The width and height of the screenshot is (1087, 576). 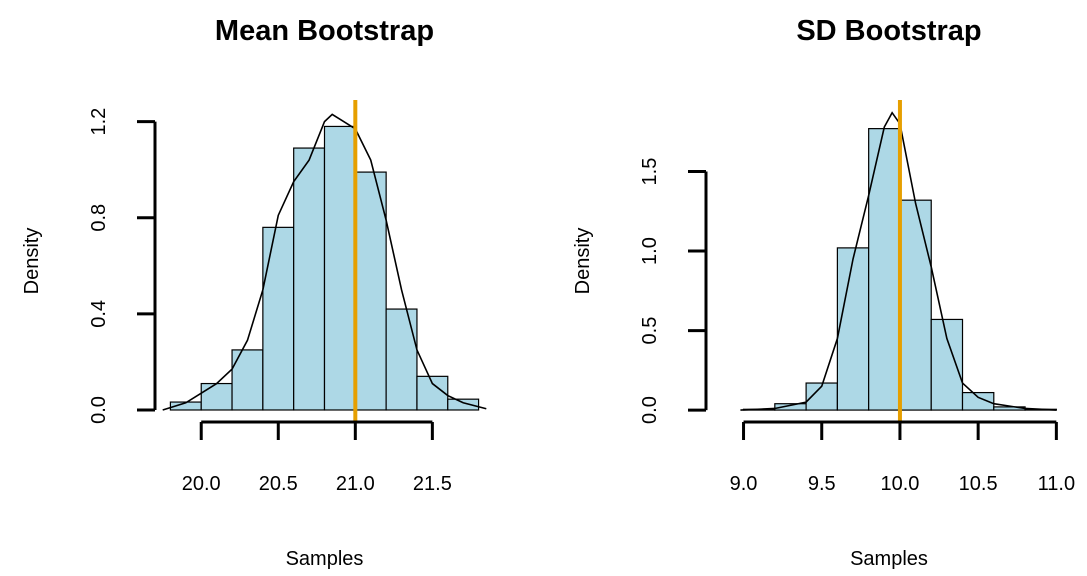 What do you see at coordinates (355, 484) in the screenshot?
I see `x-tick-label: 21.0` at bounding box center [355, 484].